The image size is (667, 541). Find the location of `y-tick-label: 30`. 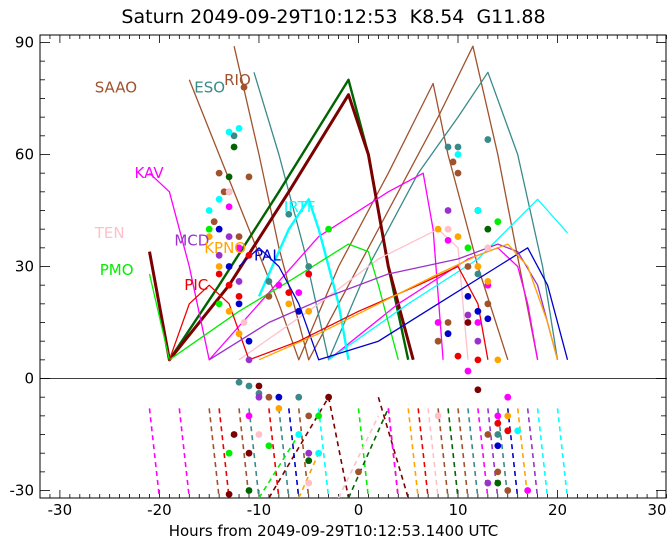

y-tick-label: 30 is located at coordinates (24, 267).